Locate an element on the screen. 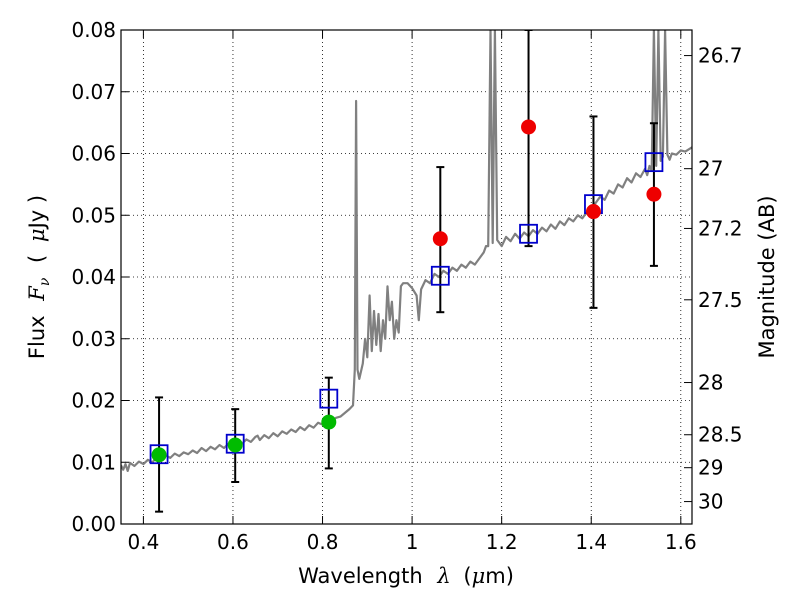 The image size is (800, 600). y-tick-label: 0.03 is located at coordinates (93, 339).